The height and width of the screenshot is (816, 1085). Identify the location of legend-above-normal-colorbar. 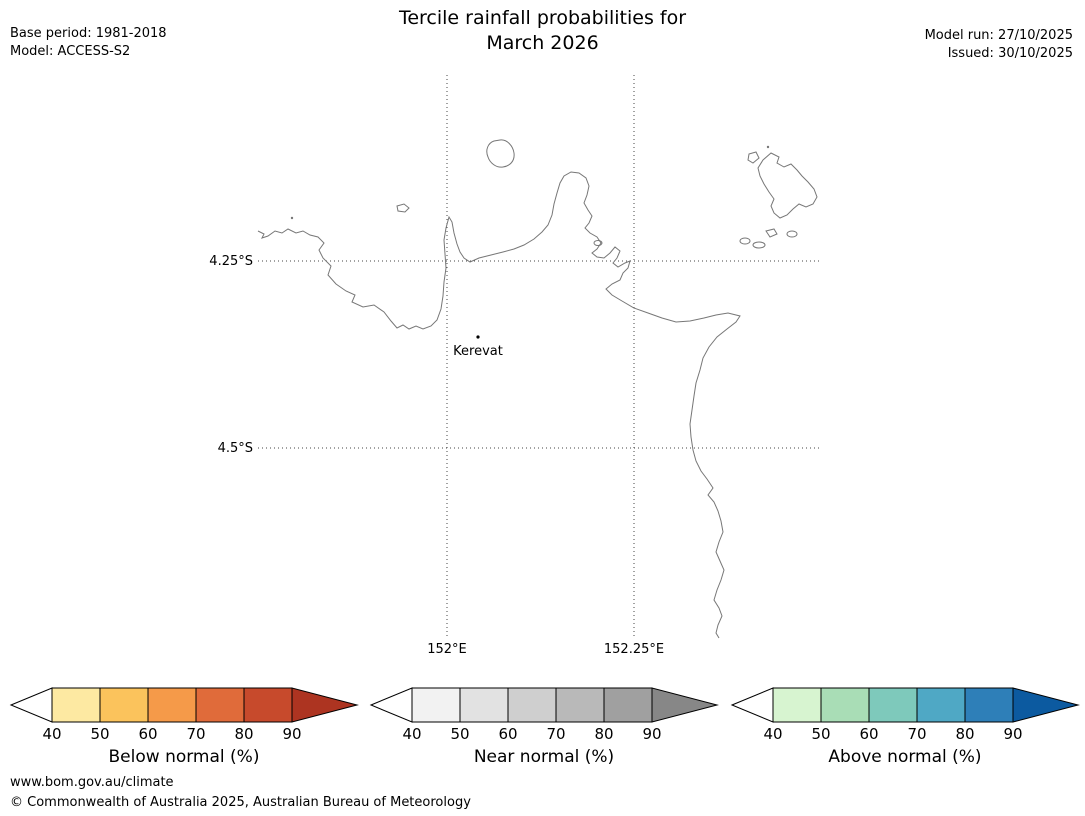
(905, 705).